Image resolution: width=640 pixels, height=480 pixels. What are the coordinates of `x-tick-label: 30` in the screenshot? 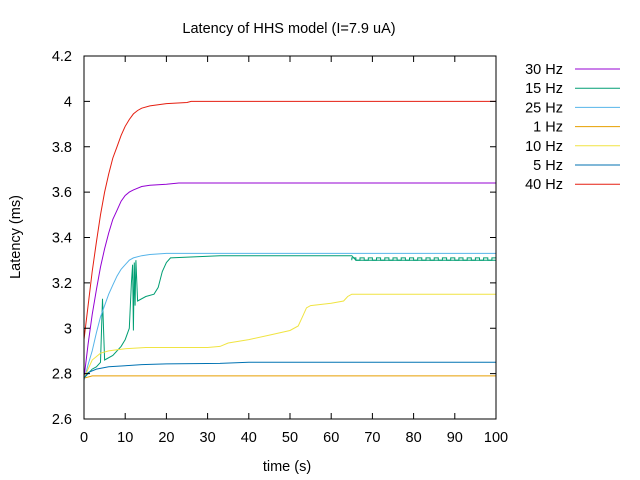 It's located at (208, 438).